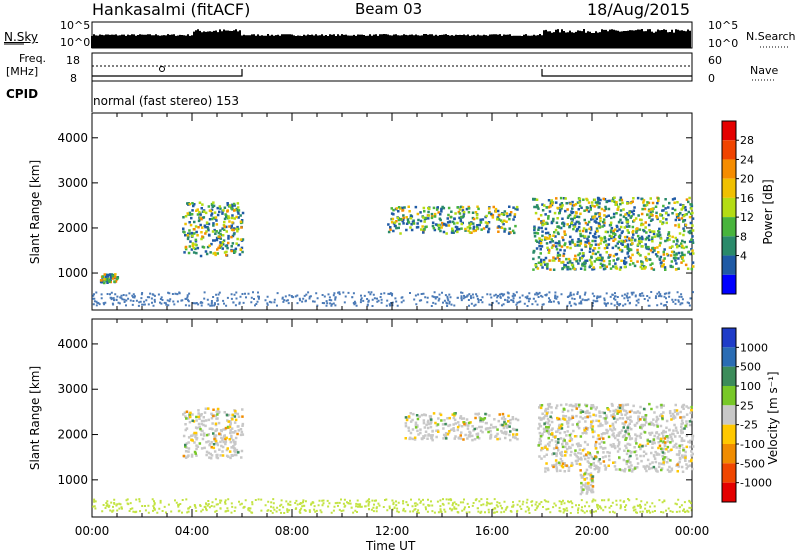  Describe the element at coordinates (747, 217) in the screenshot. I see `power-colorbar-tick-label: 12` at that location.